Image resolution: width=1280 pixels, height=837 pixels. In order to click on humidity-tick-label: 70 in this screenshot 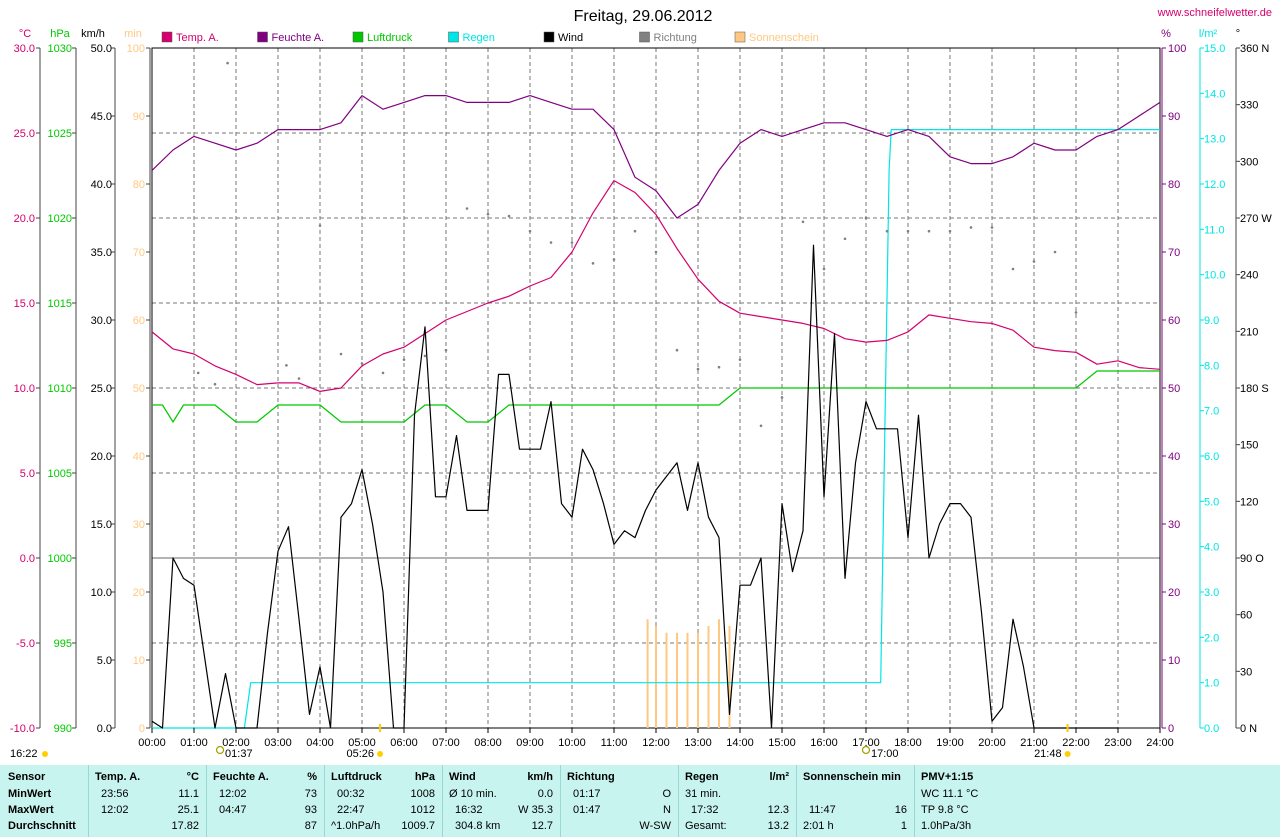, I will do `click(1174, 253)`.